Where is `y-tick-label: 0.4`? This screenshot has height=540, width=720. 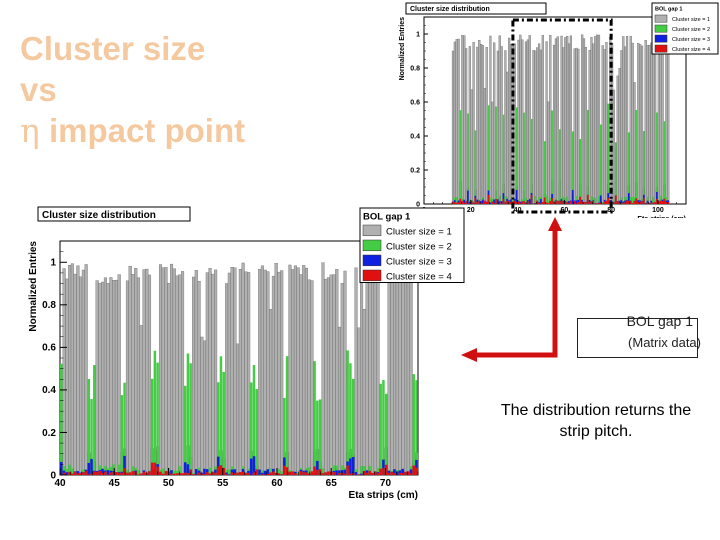 y-tick-label: 0.4 is located at coordinates (415, 136).